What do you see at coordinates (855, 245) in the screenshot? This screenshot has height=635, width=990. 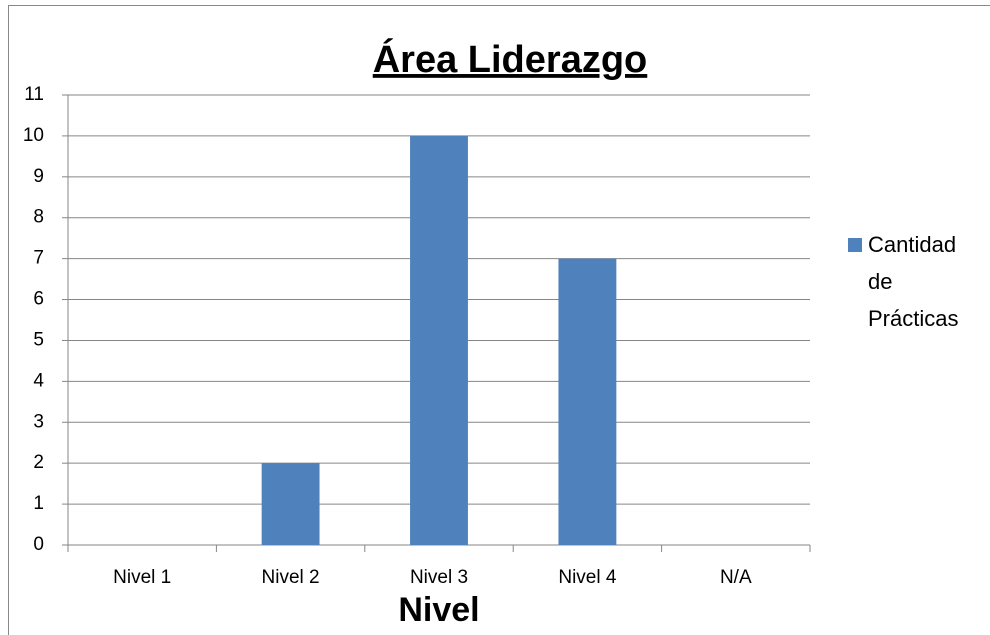 I see `legend-swatch` at bounding box center [855, 245].